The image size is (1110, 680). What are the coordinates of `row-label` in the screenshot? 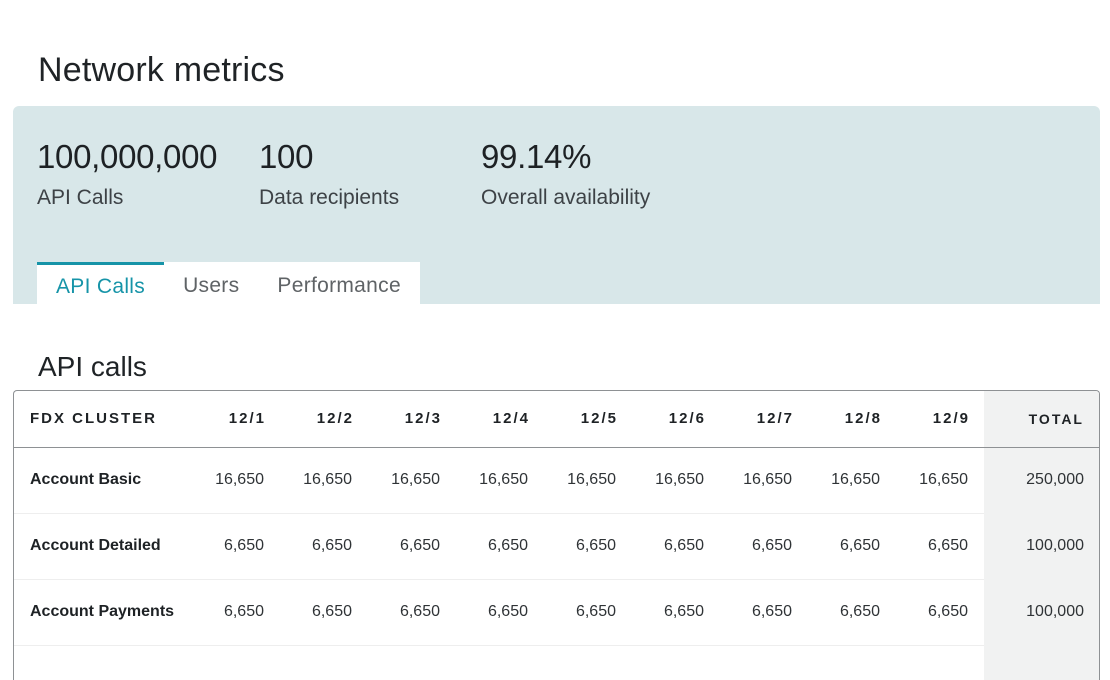 It's located at (103, 662).